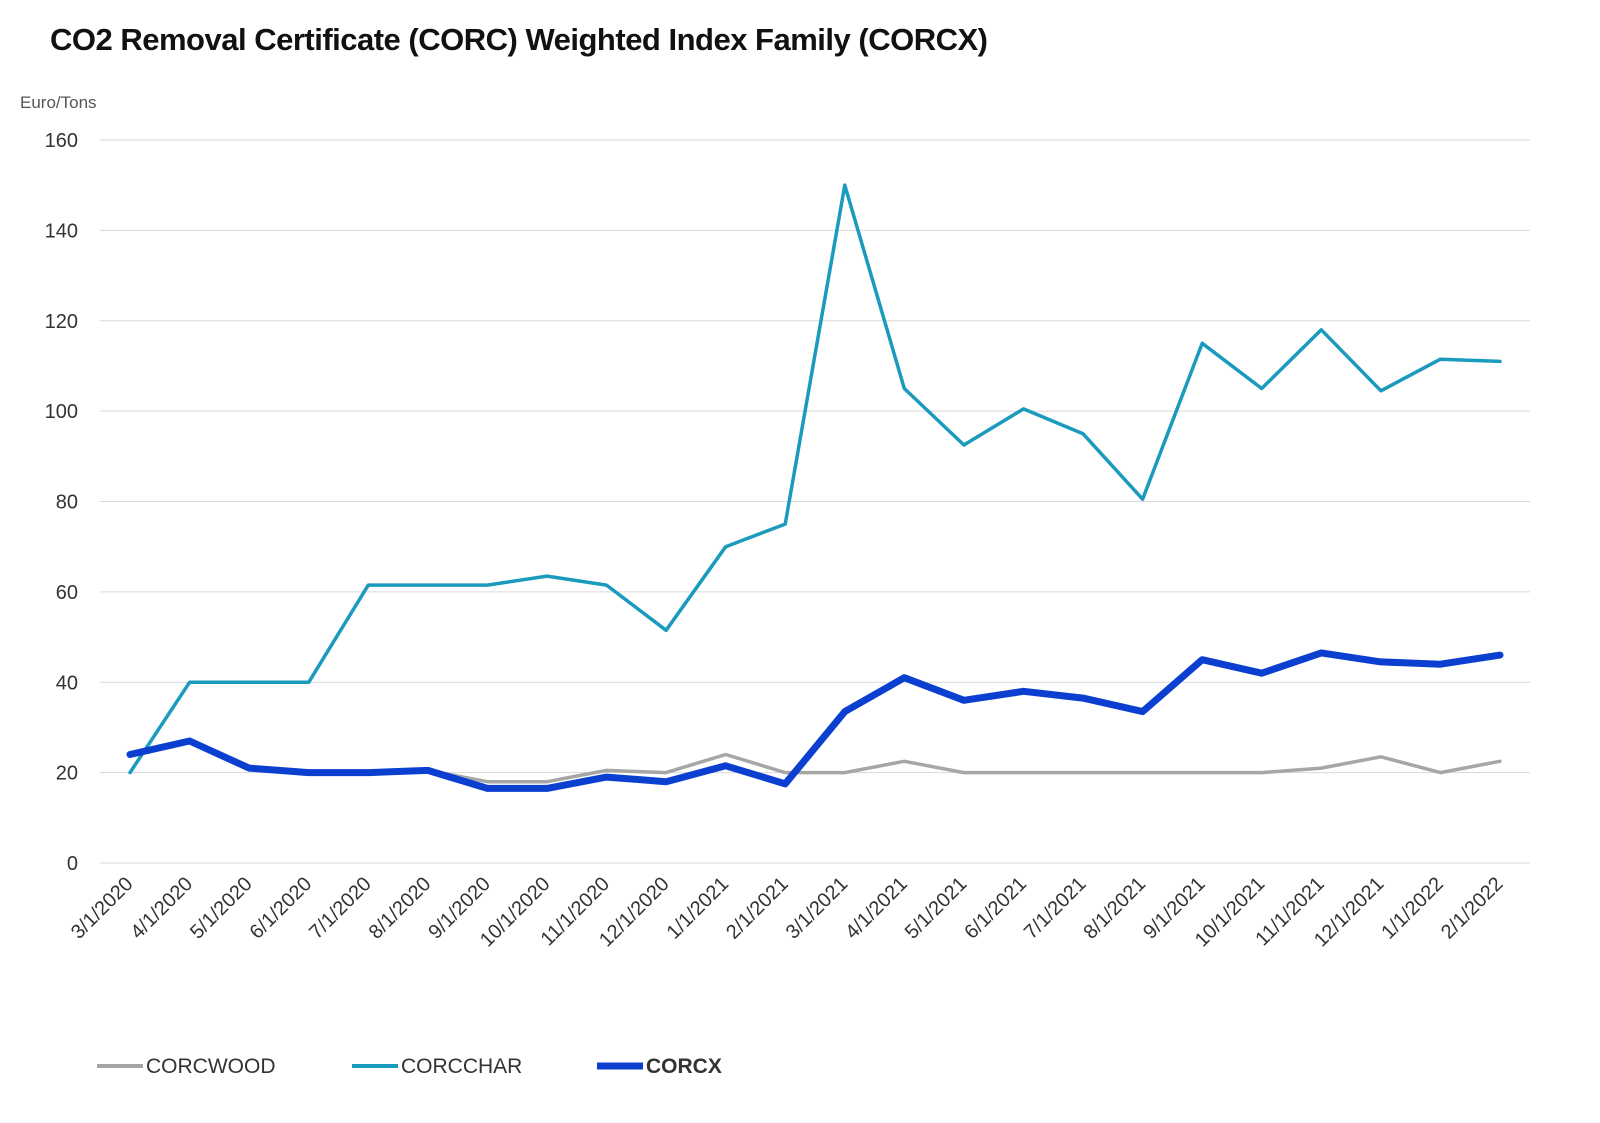 The image size is (1600, 1123). What do you see at coordinates (221, 908) in the screenshot?
I see `x-tick-label: 5/1/2020` at bounding box center [221, 908].